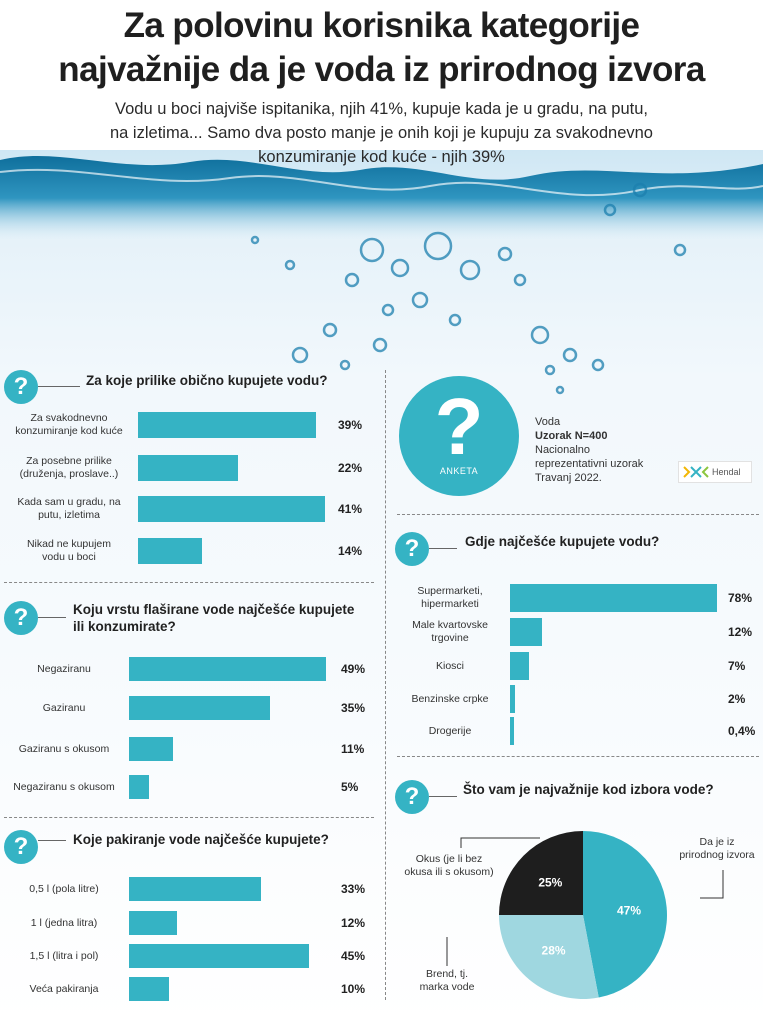  Describe the element at coordinates (737, 699) in the screenshot. I see `bar-value-label: 2%` at that location.